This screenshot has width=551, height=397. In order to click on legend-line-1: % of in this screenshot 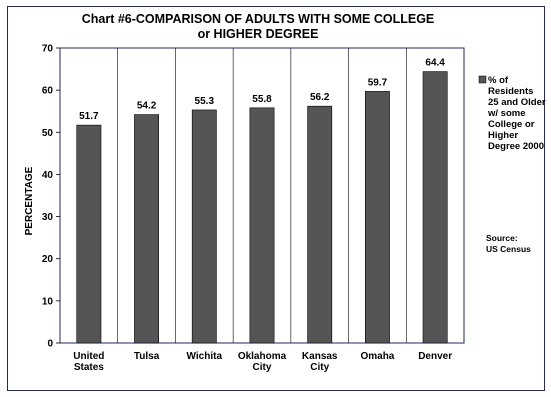, I will do `click(498, 80)`.